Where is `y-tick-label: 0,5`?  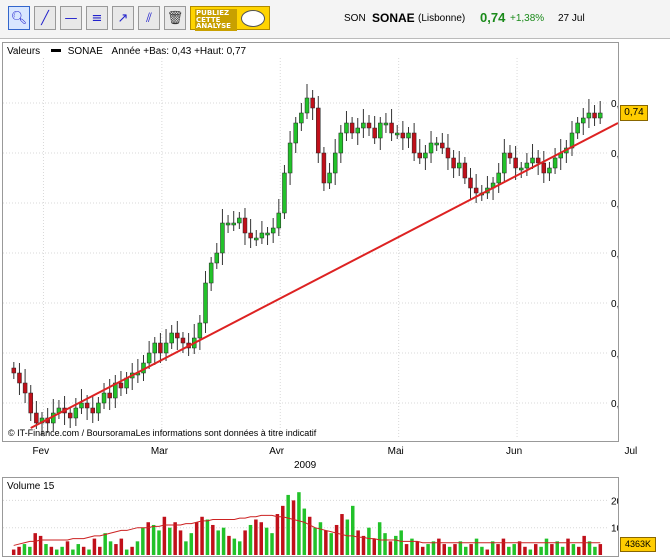 y-tick-label: 0,5 is located at coordinates (614, 354).